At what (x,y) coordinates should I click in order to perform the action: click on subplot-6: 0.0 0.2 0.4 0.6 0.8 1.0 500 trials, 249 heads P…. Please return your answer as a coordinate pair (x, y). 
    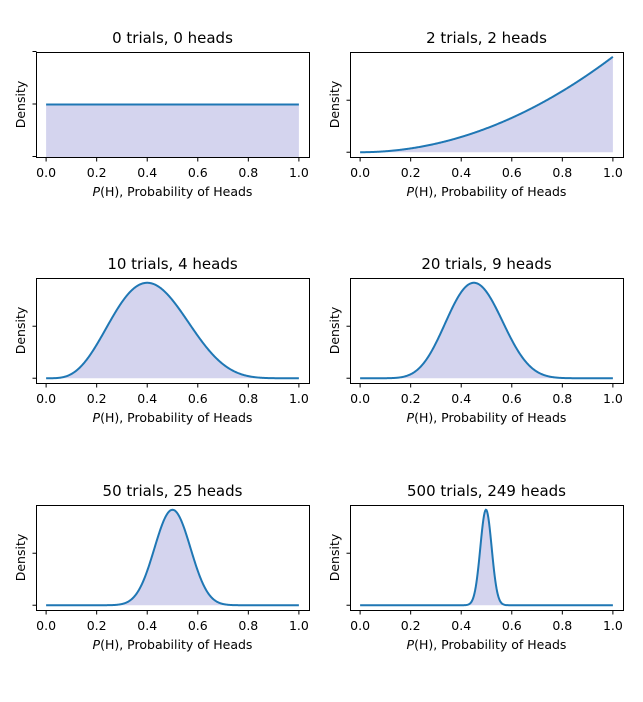
    Looking at the image, I should click on (475, 567).